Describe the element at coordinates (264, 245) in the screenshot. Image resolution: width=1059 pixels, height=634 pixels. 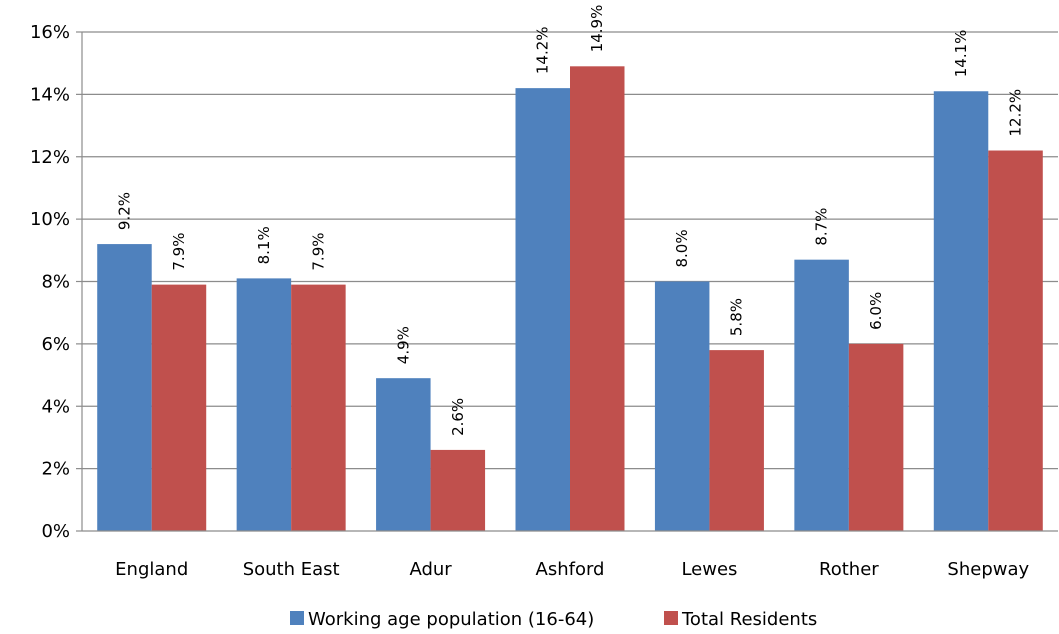
I see `data-label: 8.1%` at that location.